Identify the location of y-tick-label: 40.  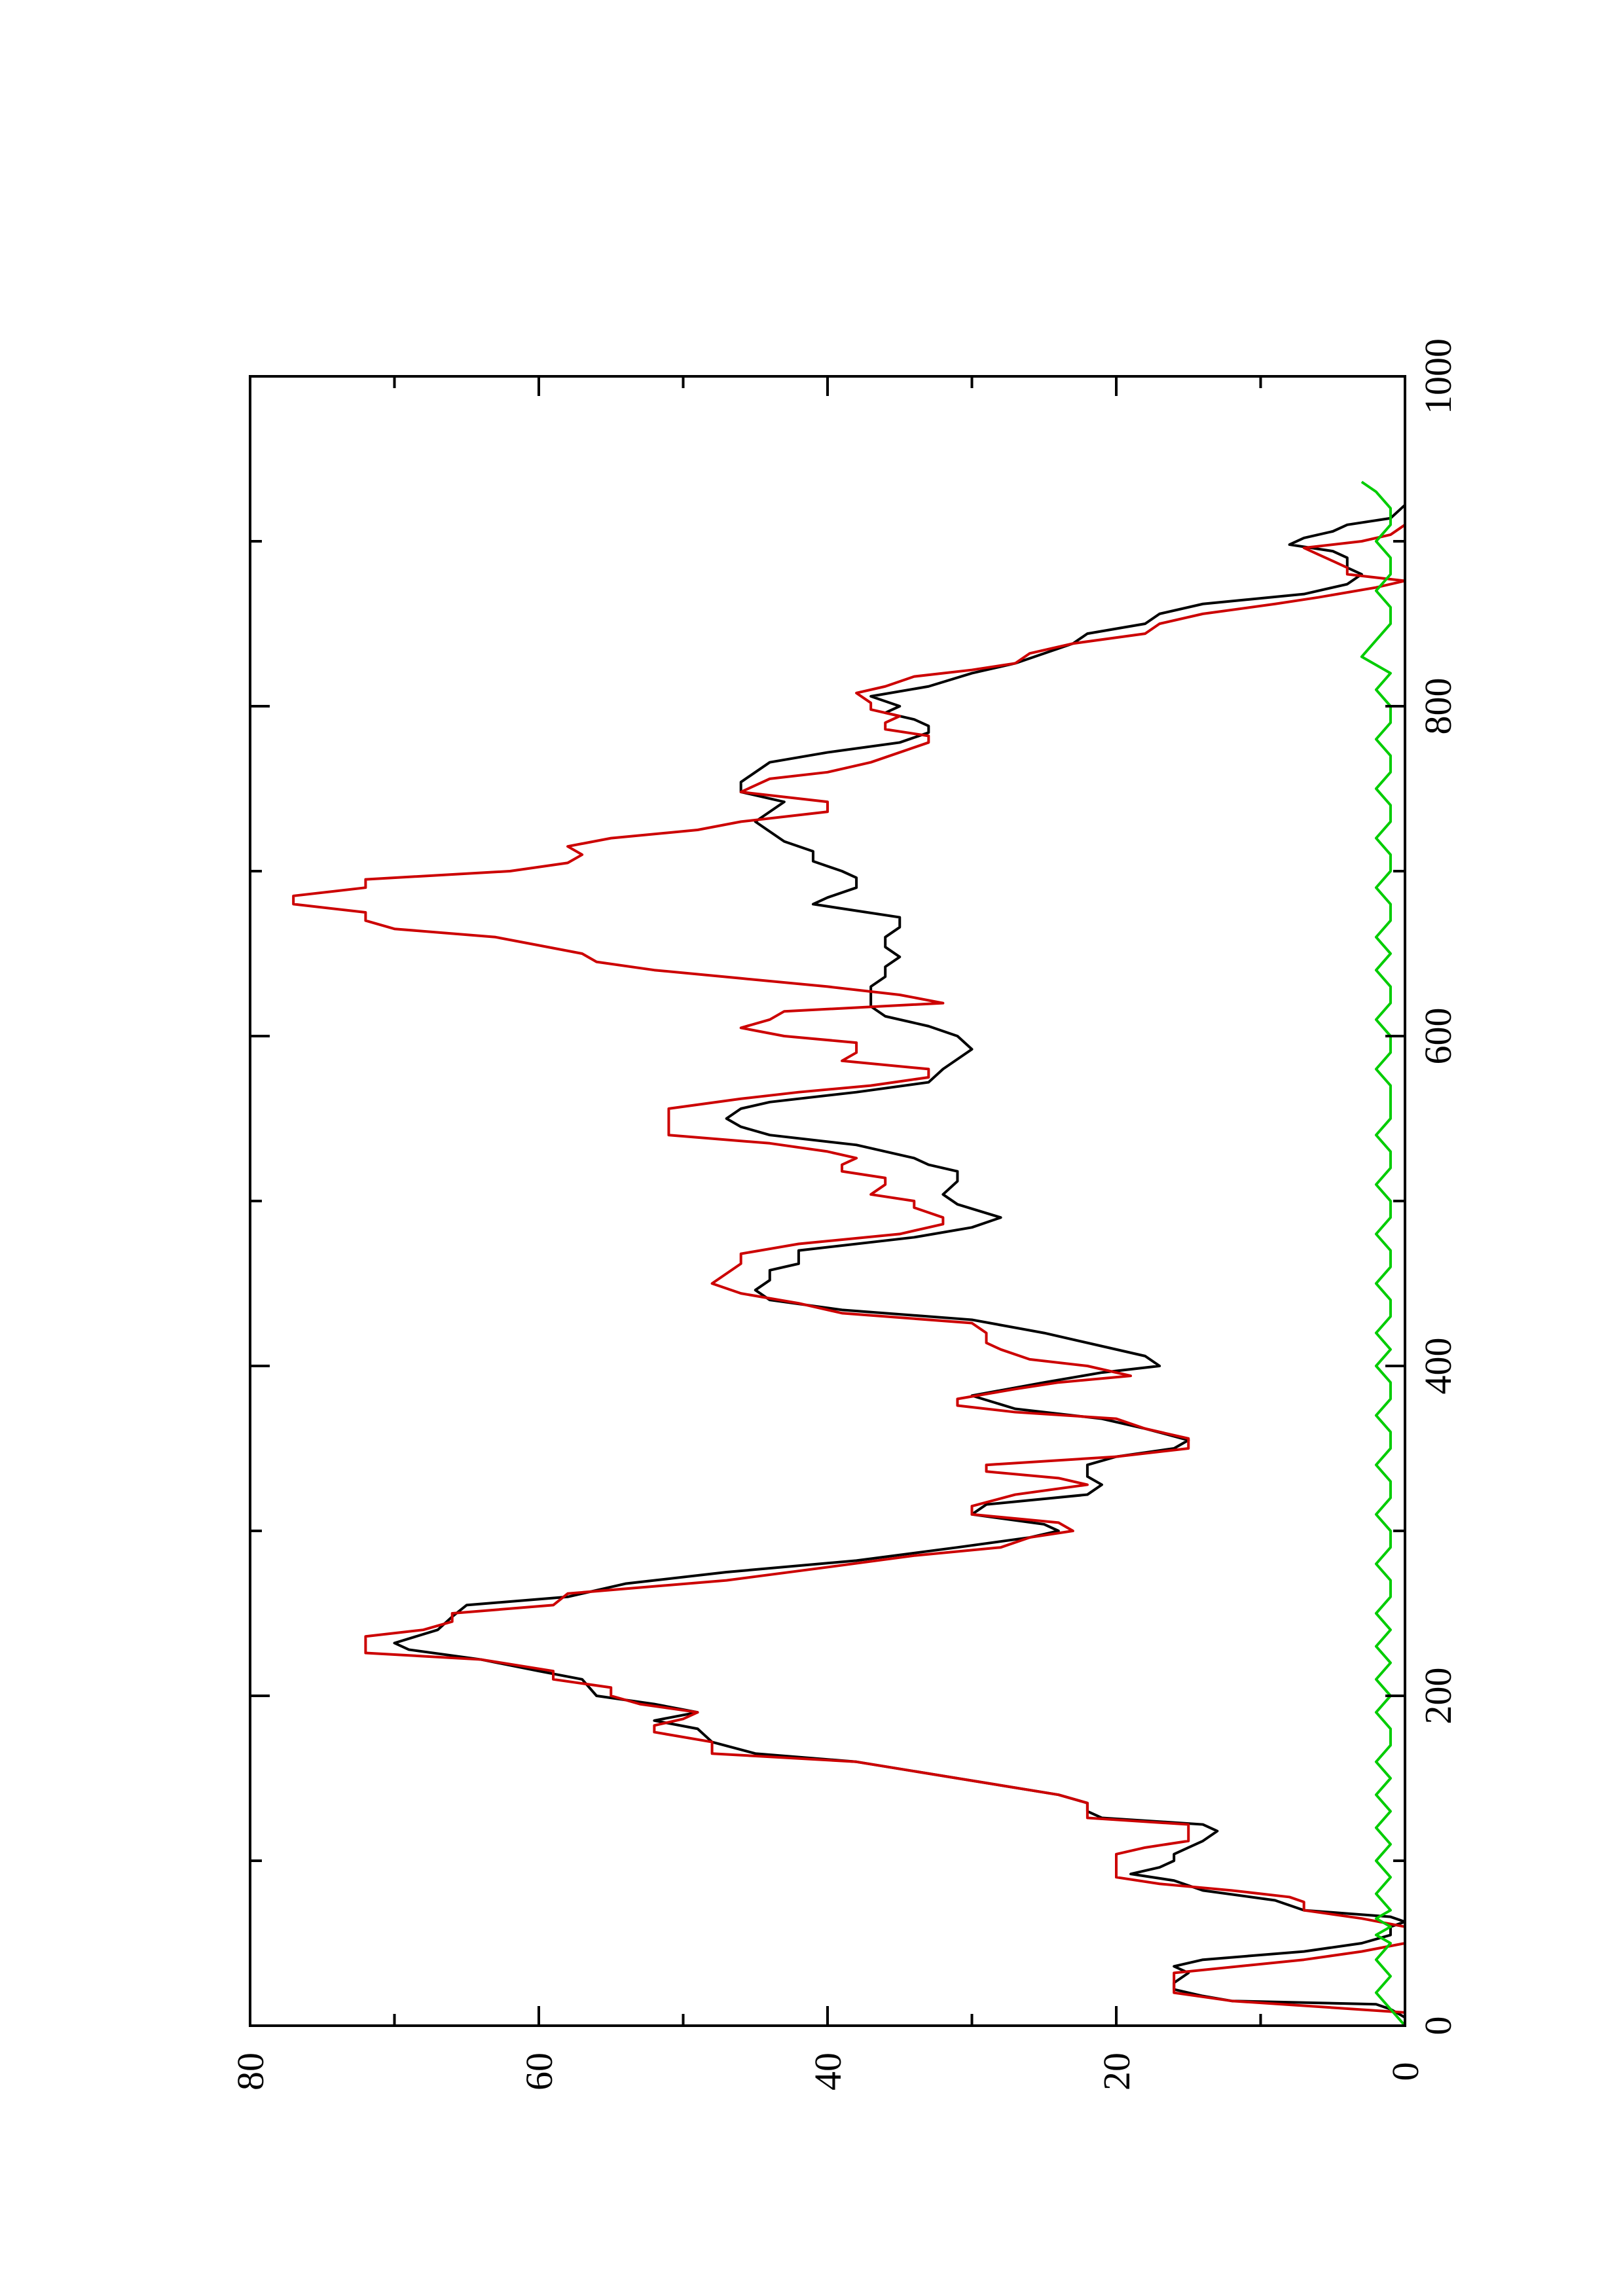
(828, 2071).